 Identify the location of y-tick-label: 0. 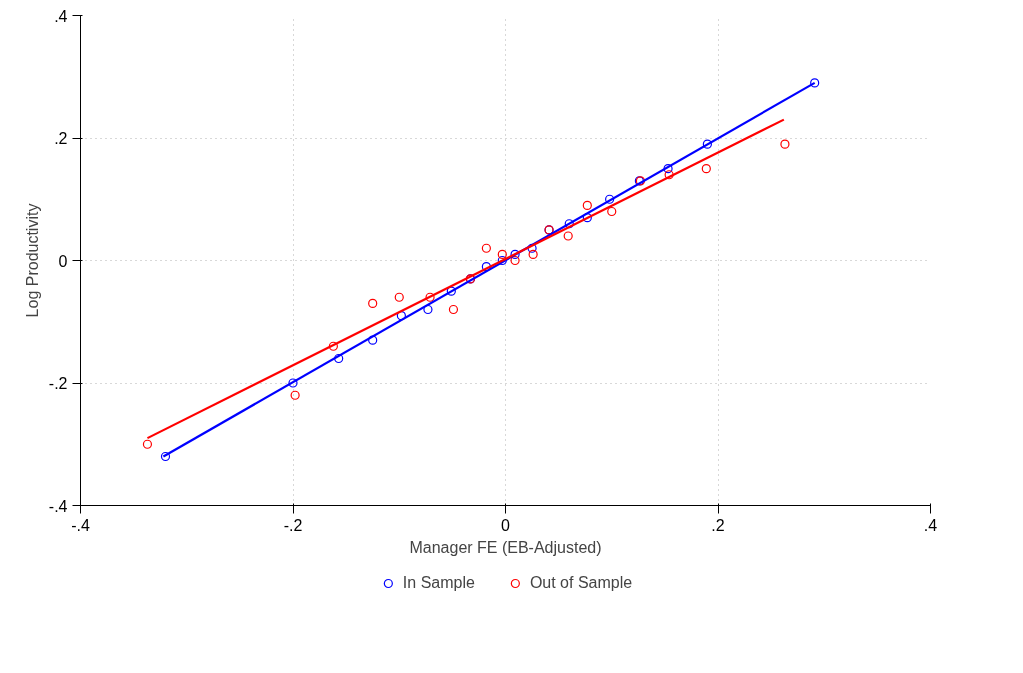
(63, 261).